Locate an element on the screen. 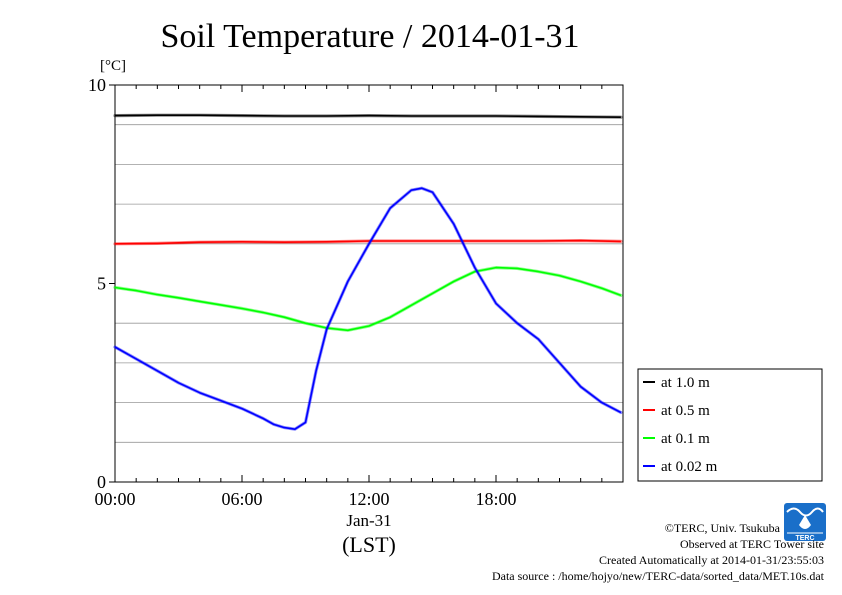 The image size is (842, 595). series-line-shadow is located at coordinates (368, 299).